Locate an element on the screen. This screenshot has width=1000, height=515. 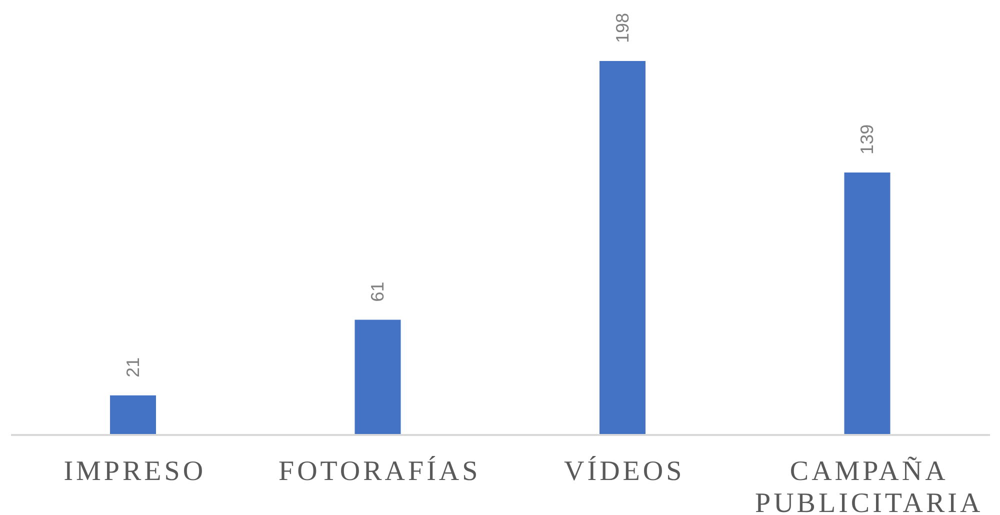
data-label: 21 is located at coordinates (133, 367).